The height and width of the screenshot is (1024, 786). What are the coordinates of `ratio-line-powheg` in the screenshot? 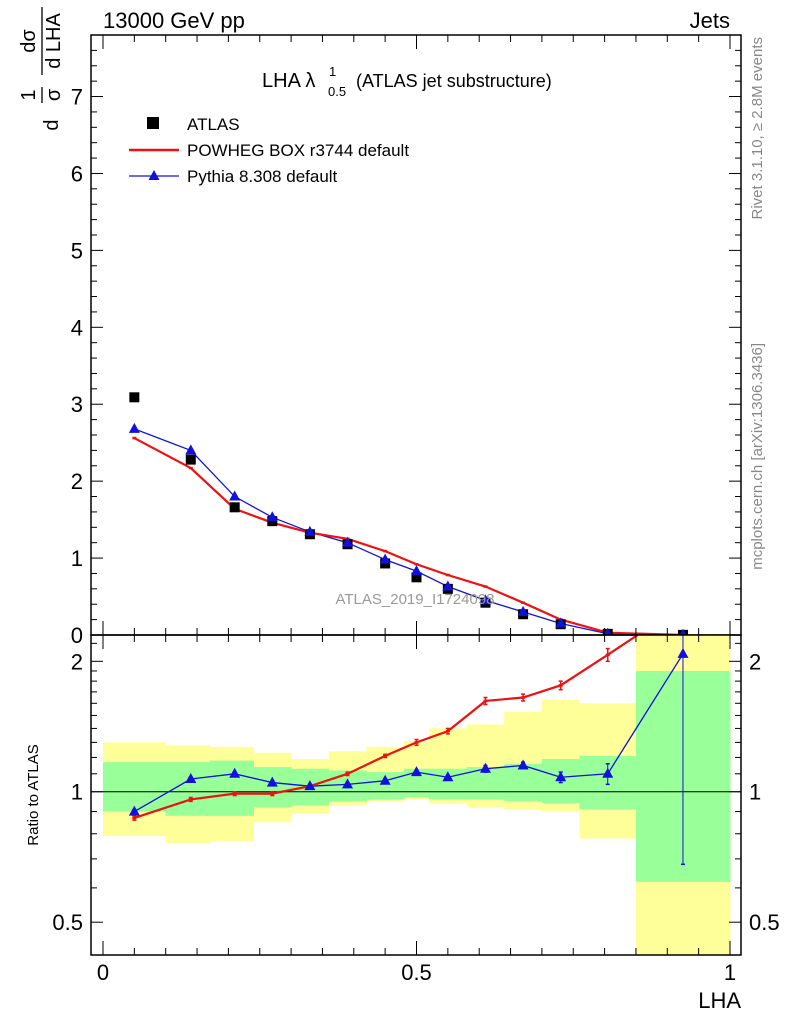 It's located at (387, 727).